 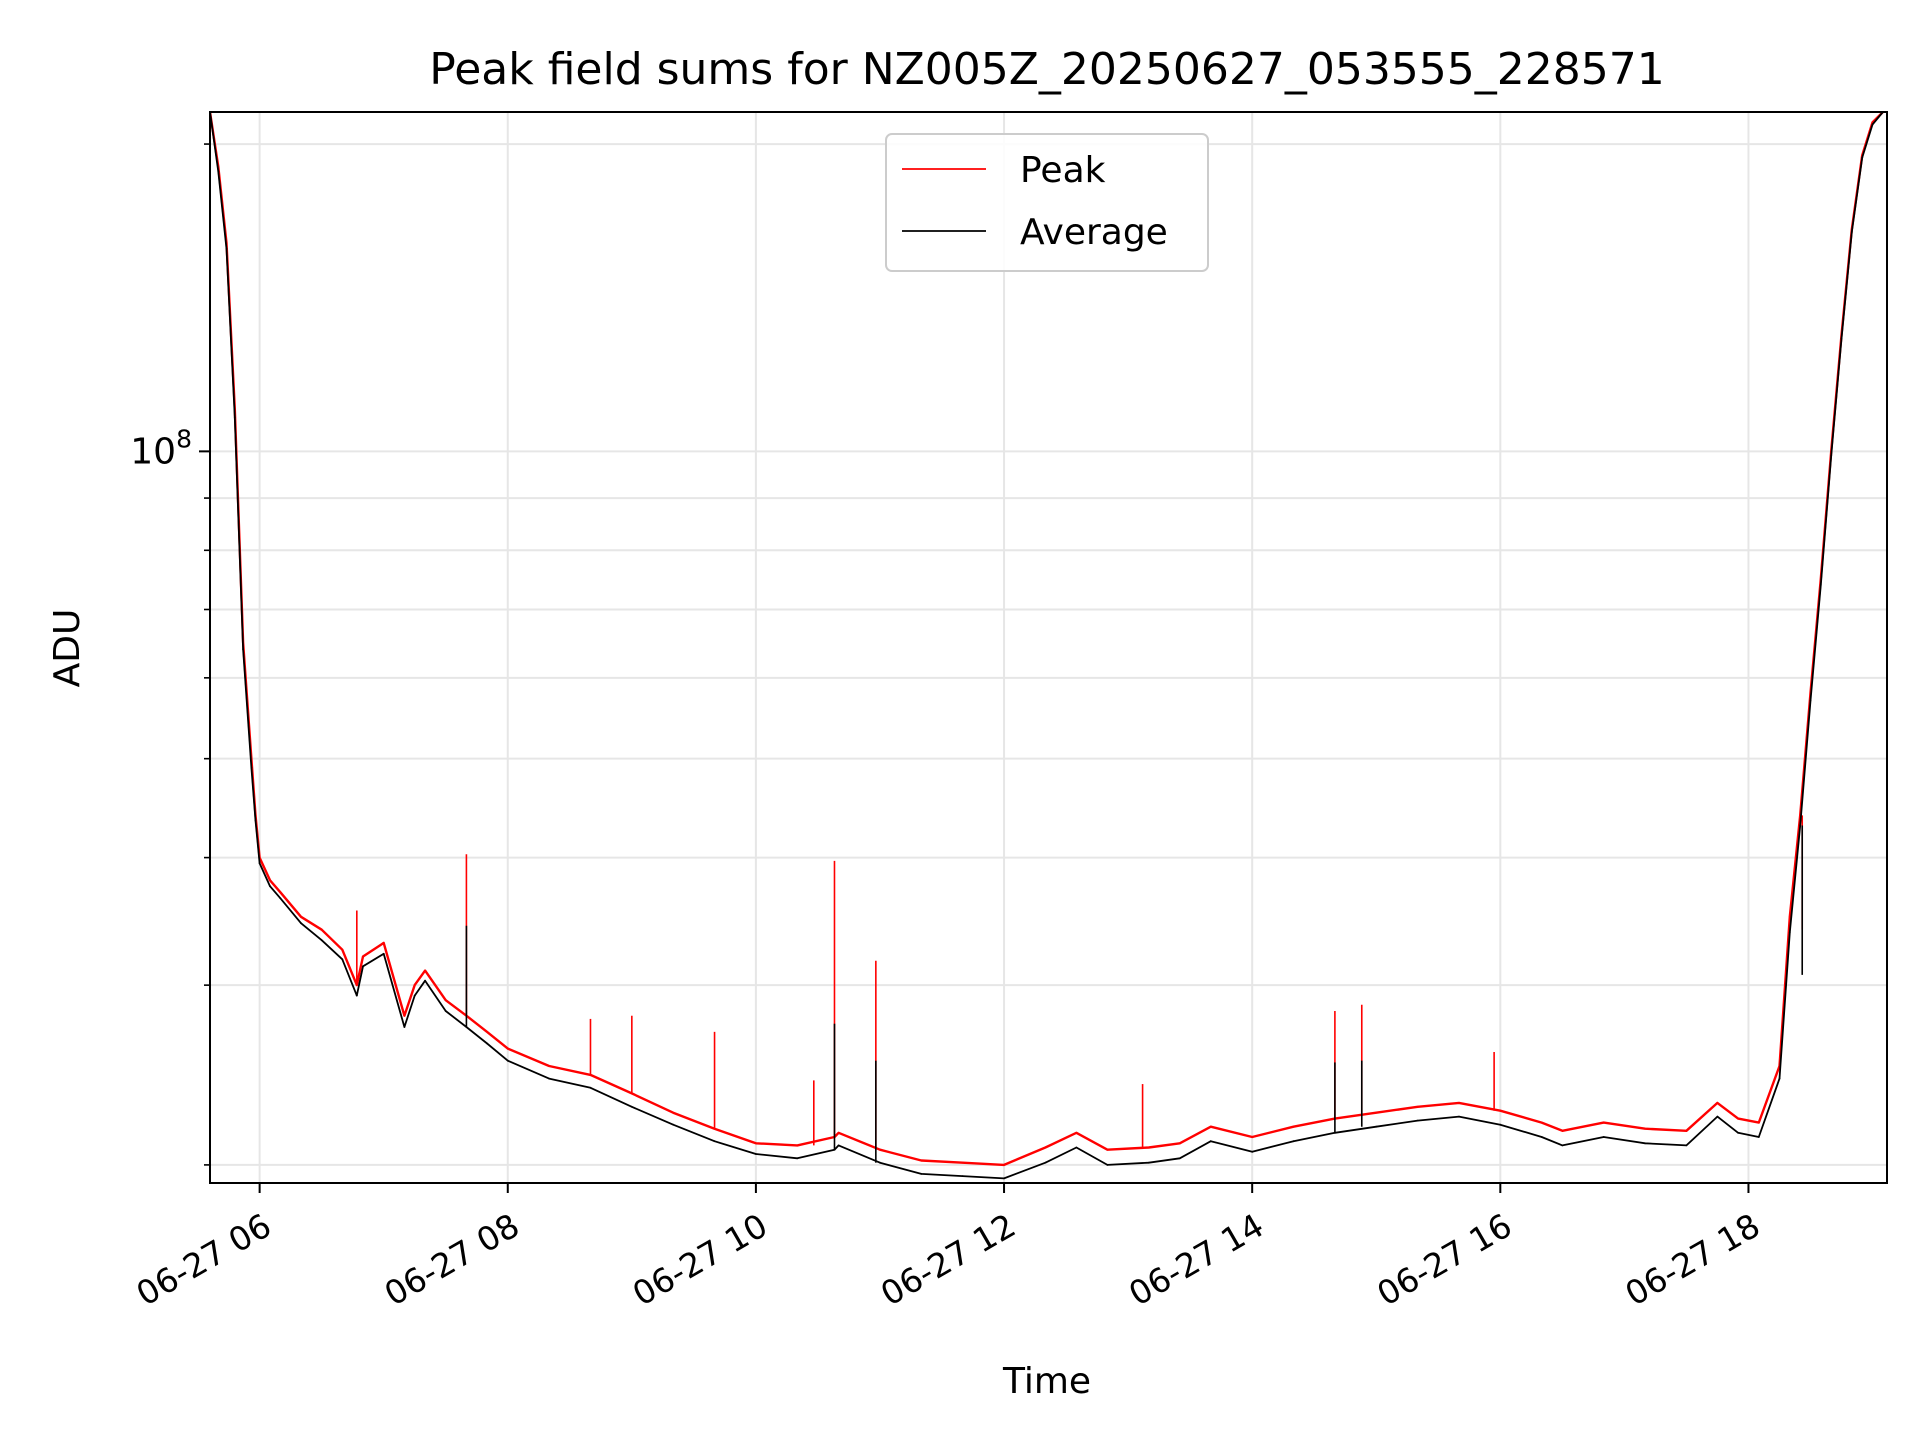 I want to click on legend-peak-label: Peak, so click(x=1063, y=170).